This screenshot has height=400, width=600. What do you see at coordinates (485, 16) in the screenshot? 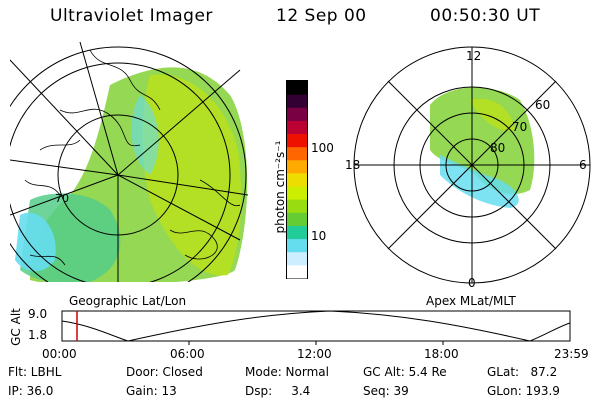
I see `time-label: 00:50:30 UT` at bounding box center [485, 16].